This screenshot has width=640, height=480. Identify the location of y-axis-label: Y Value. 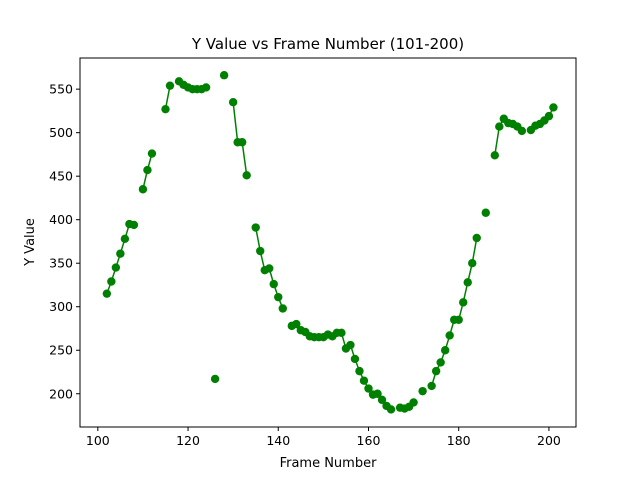
(30, 242).